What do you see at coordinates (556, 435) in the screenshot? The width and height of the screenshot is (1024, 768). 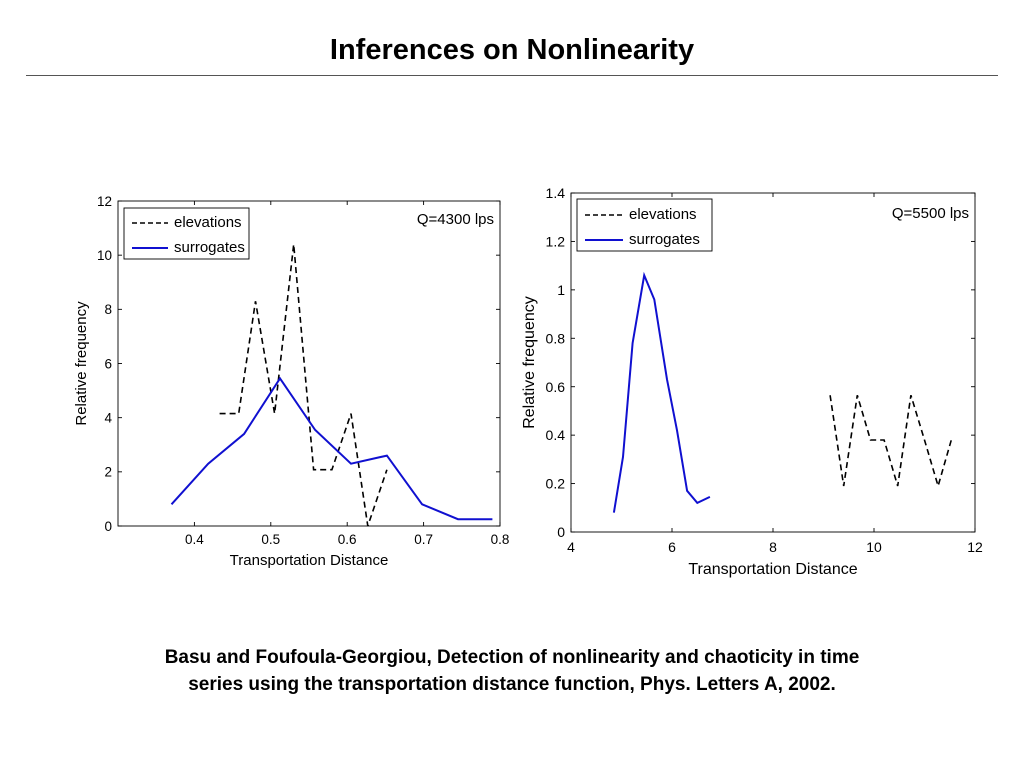 I see `y-tick-label: 0.4` at bounding box center [556, 435].